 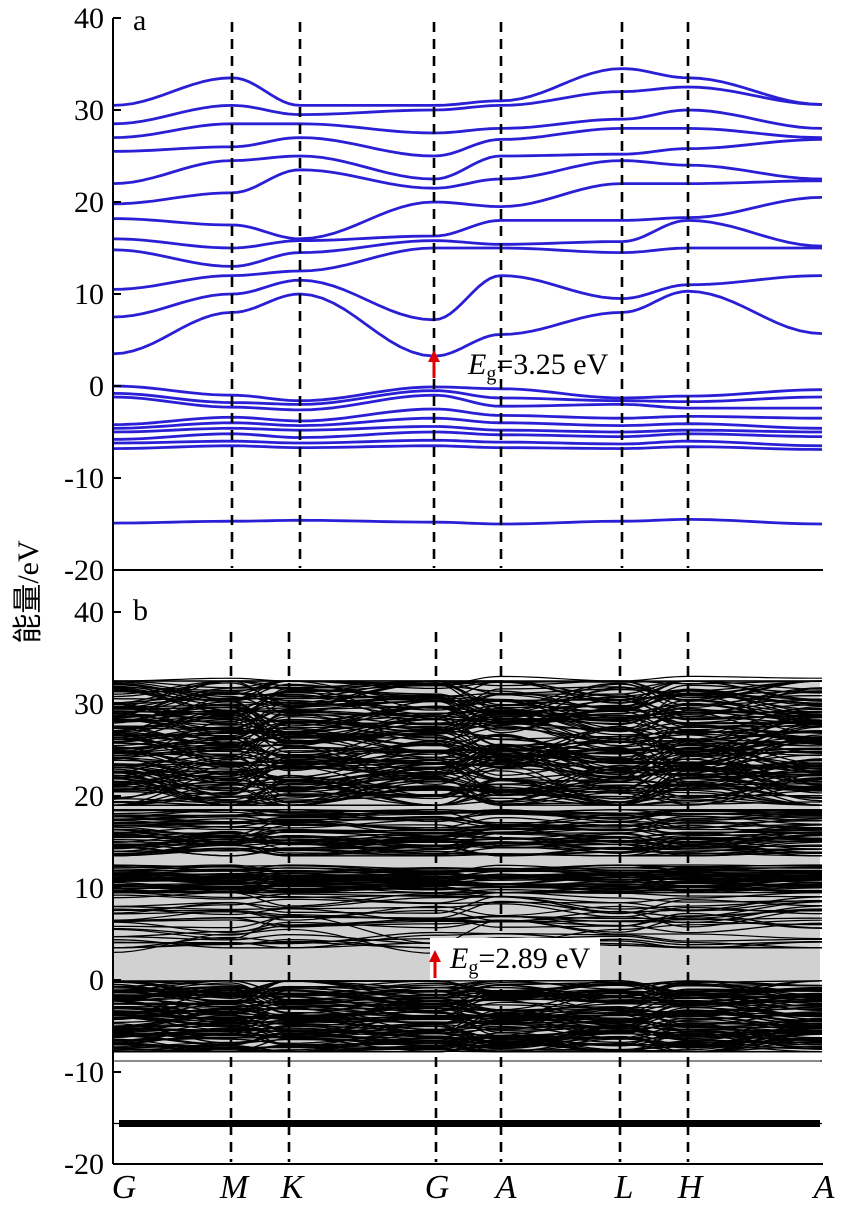 What do you see at coordinates (293, 1187) in the screenshot?
I see `kpoint-label: K` at bounding box center [293, 1187].